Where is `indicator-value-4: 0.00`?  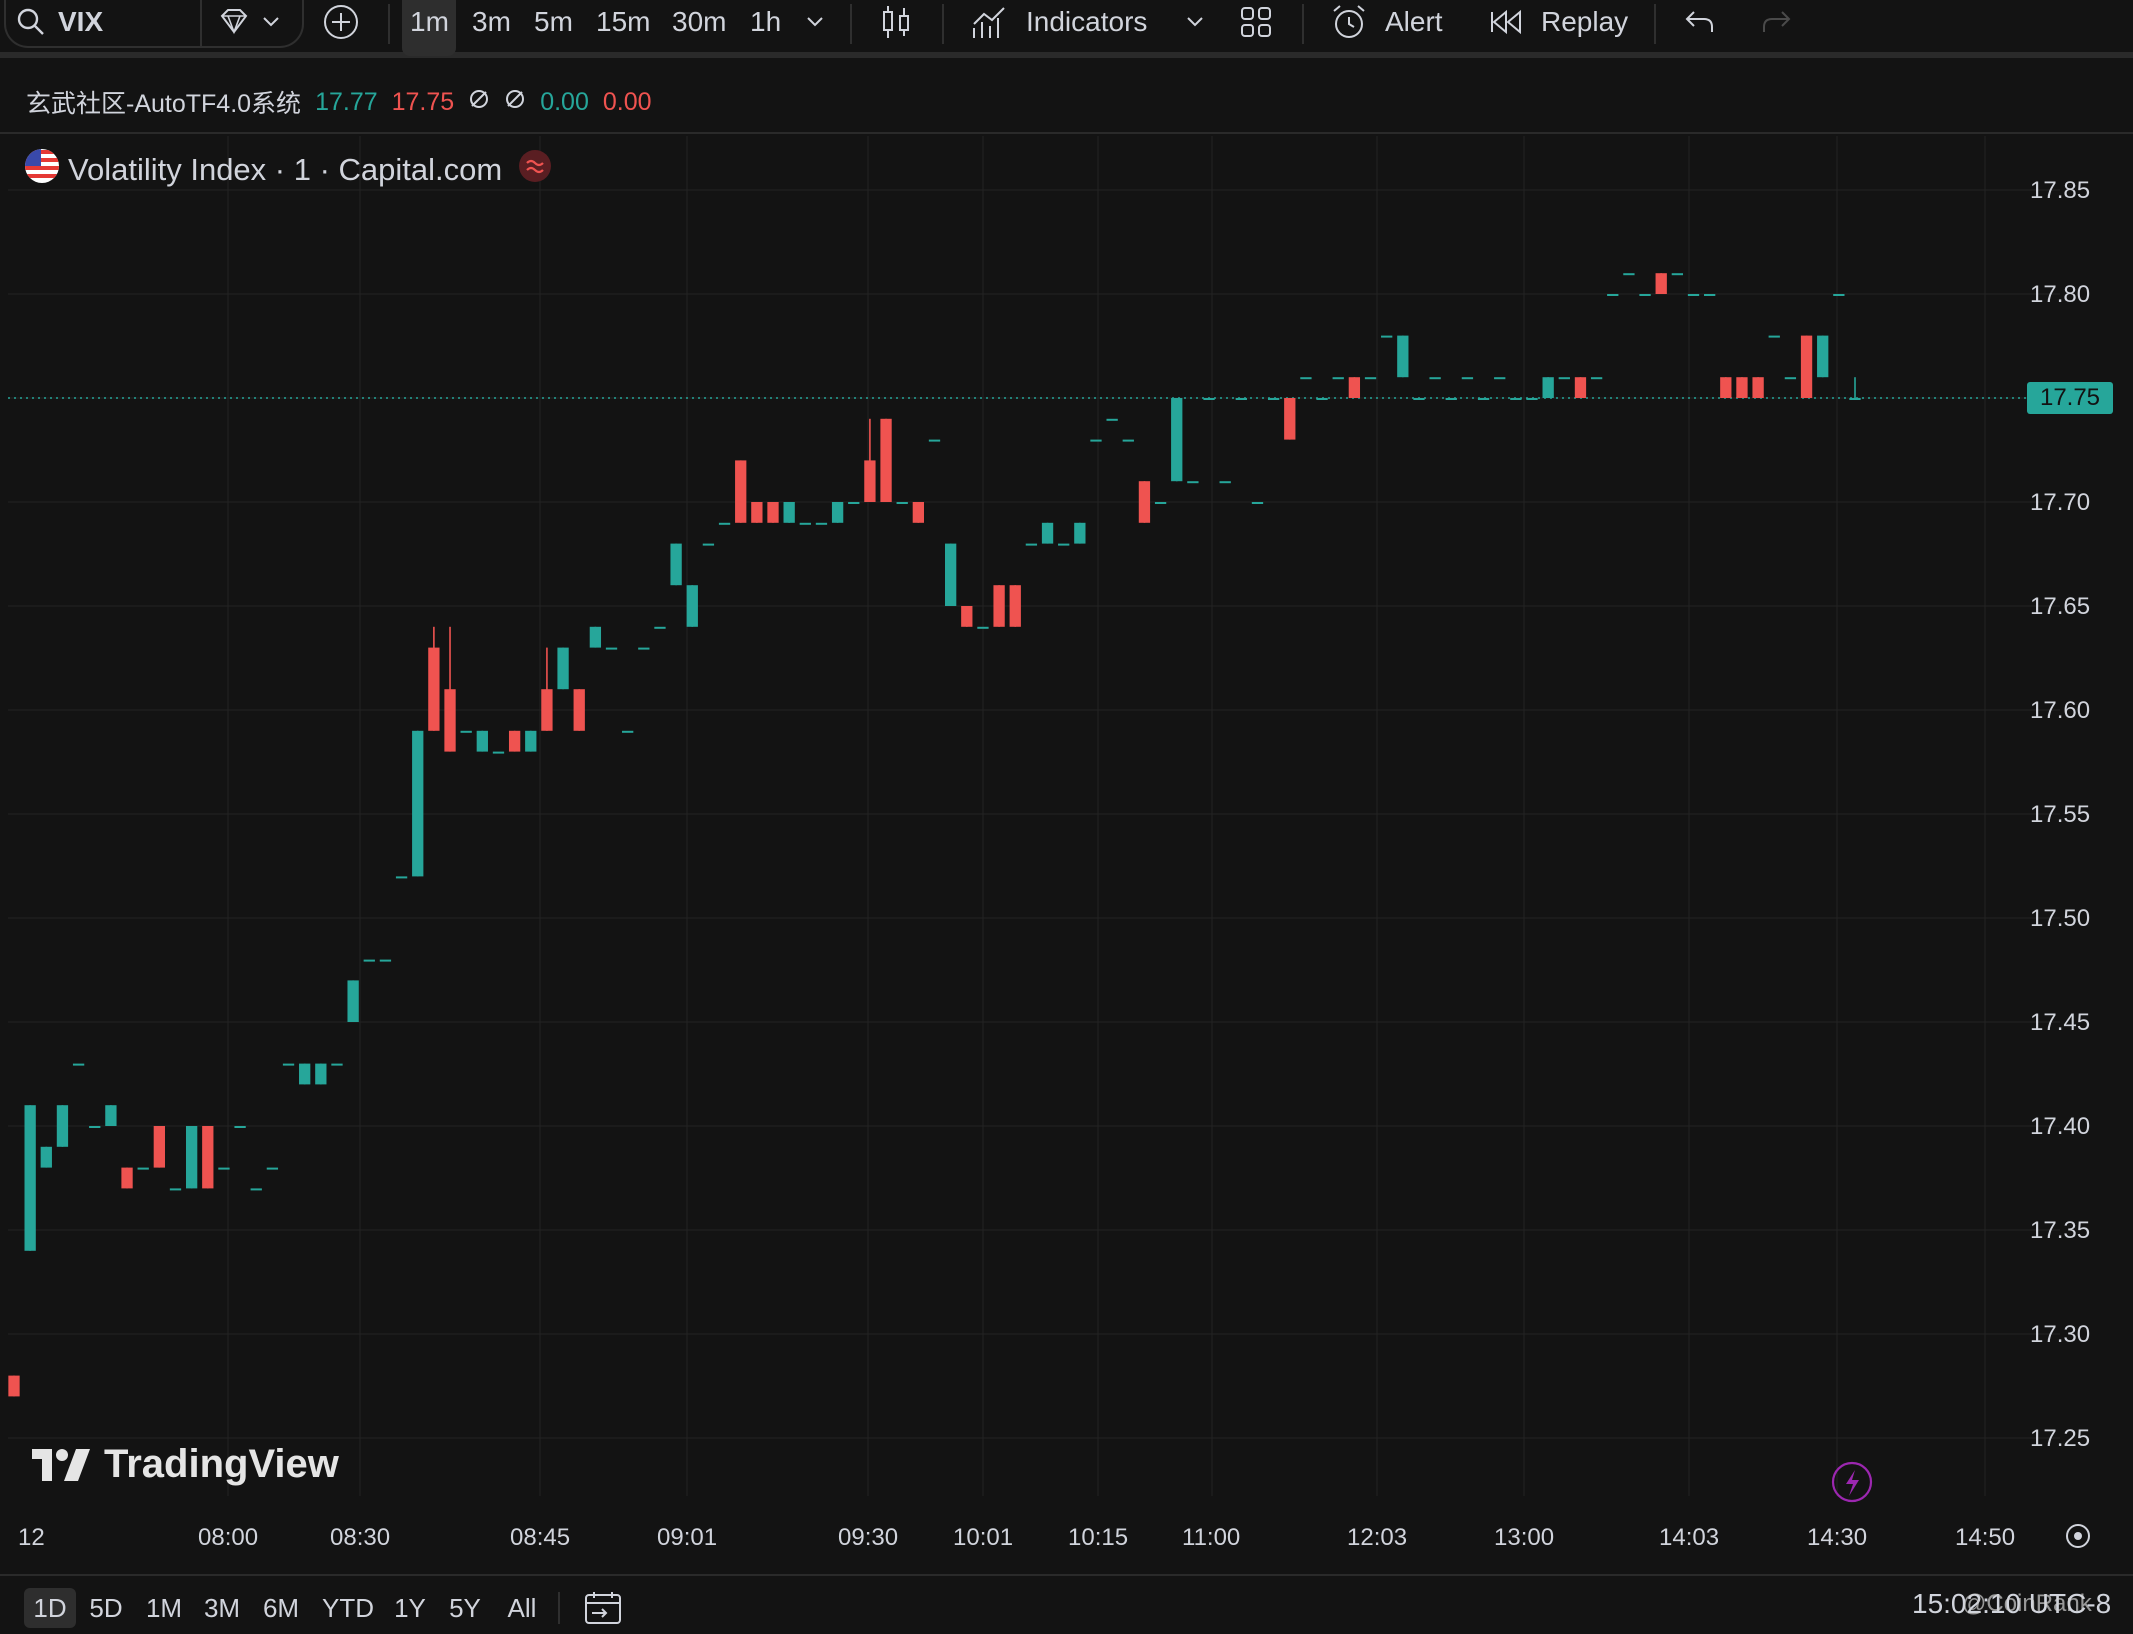 indicator-value-4: 0.00 is located at coordinates (627, 101).